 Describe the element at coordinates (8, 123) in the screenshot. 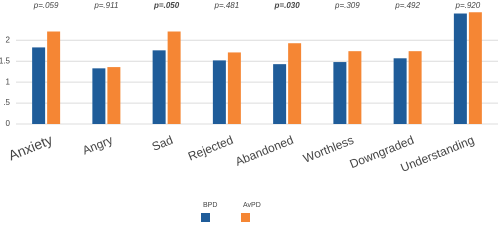

I see `y-tick-label: 0` at that location.